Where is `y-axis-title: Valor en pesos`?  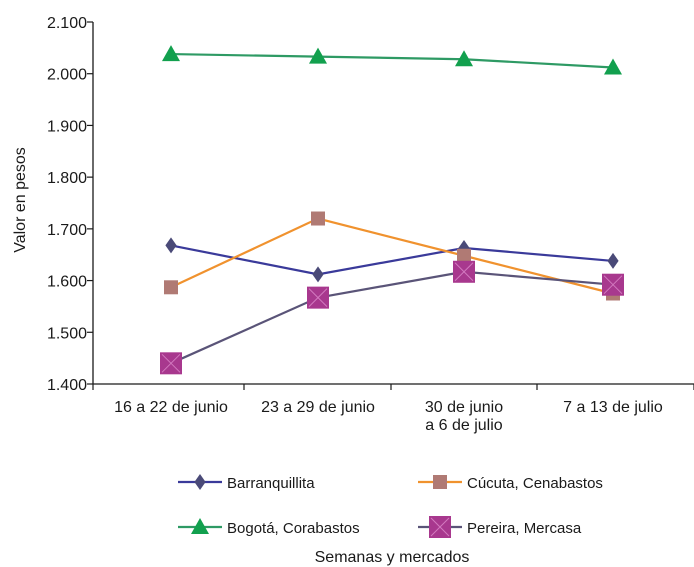
y-axis-title: Valor en pesos is located at coordinates (20, 200).